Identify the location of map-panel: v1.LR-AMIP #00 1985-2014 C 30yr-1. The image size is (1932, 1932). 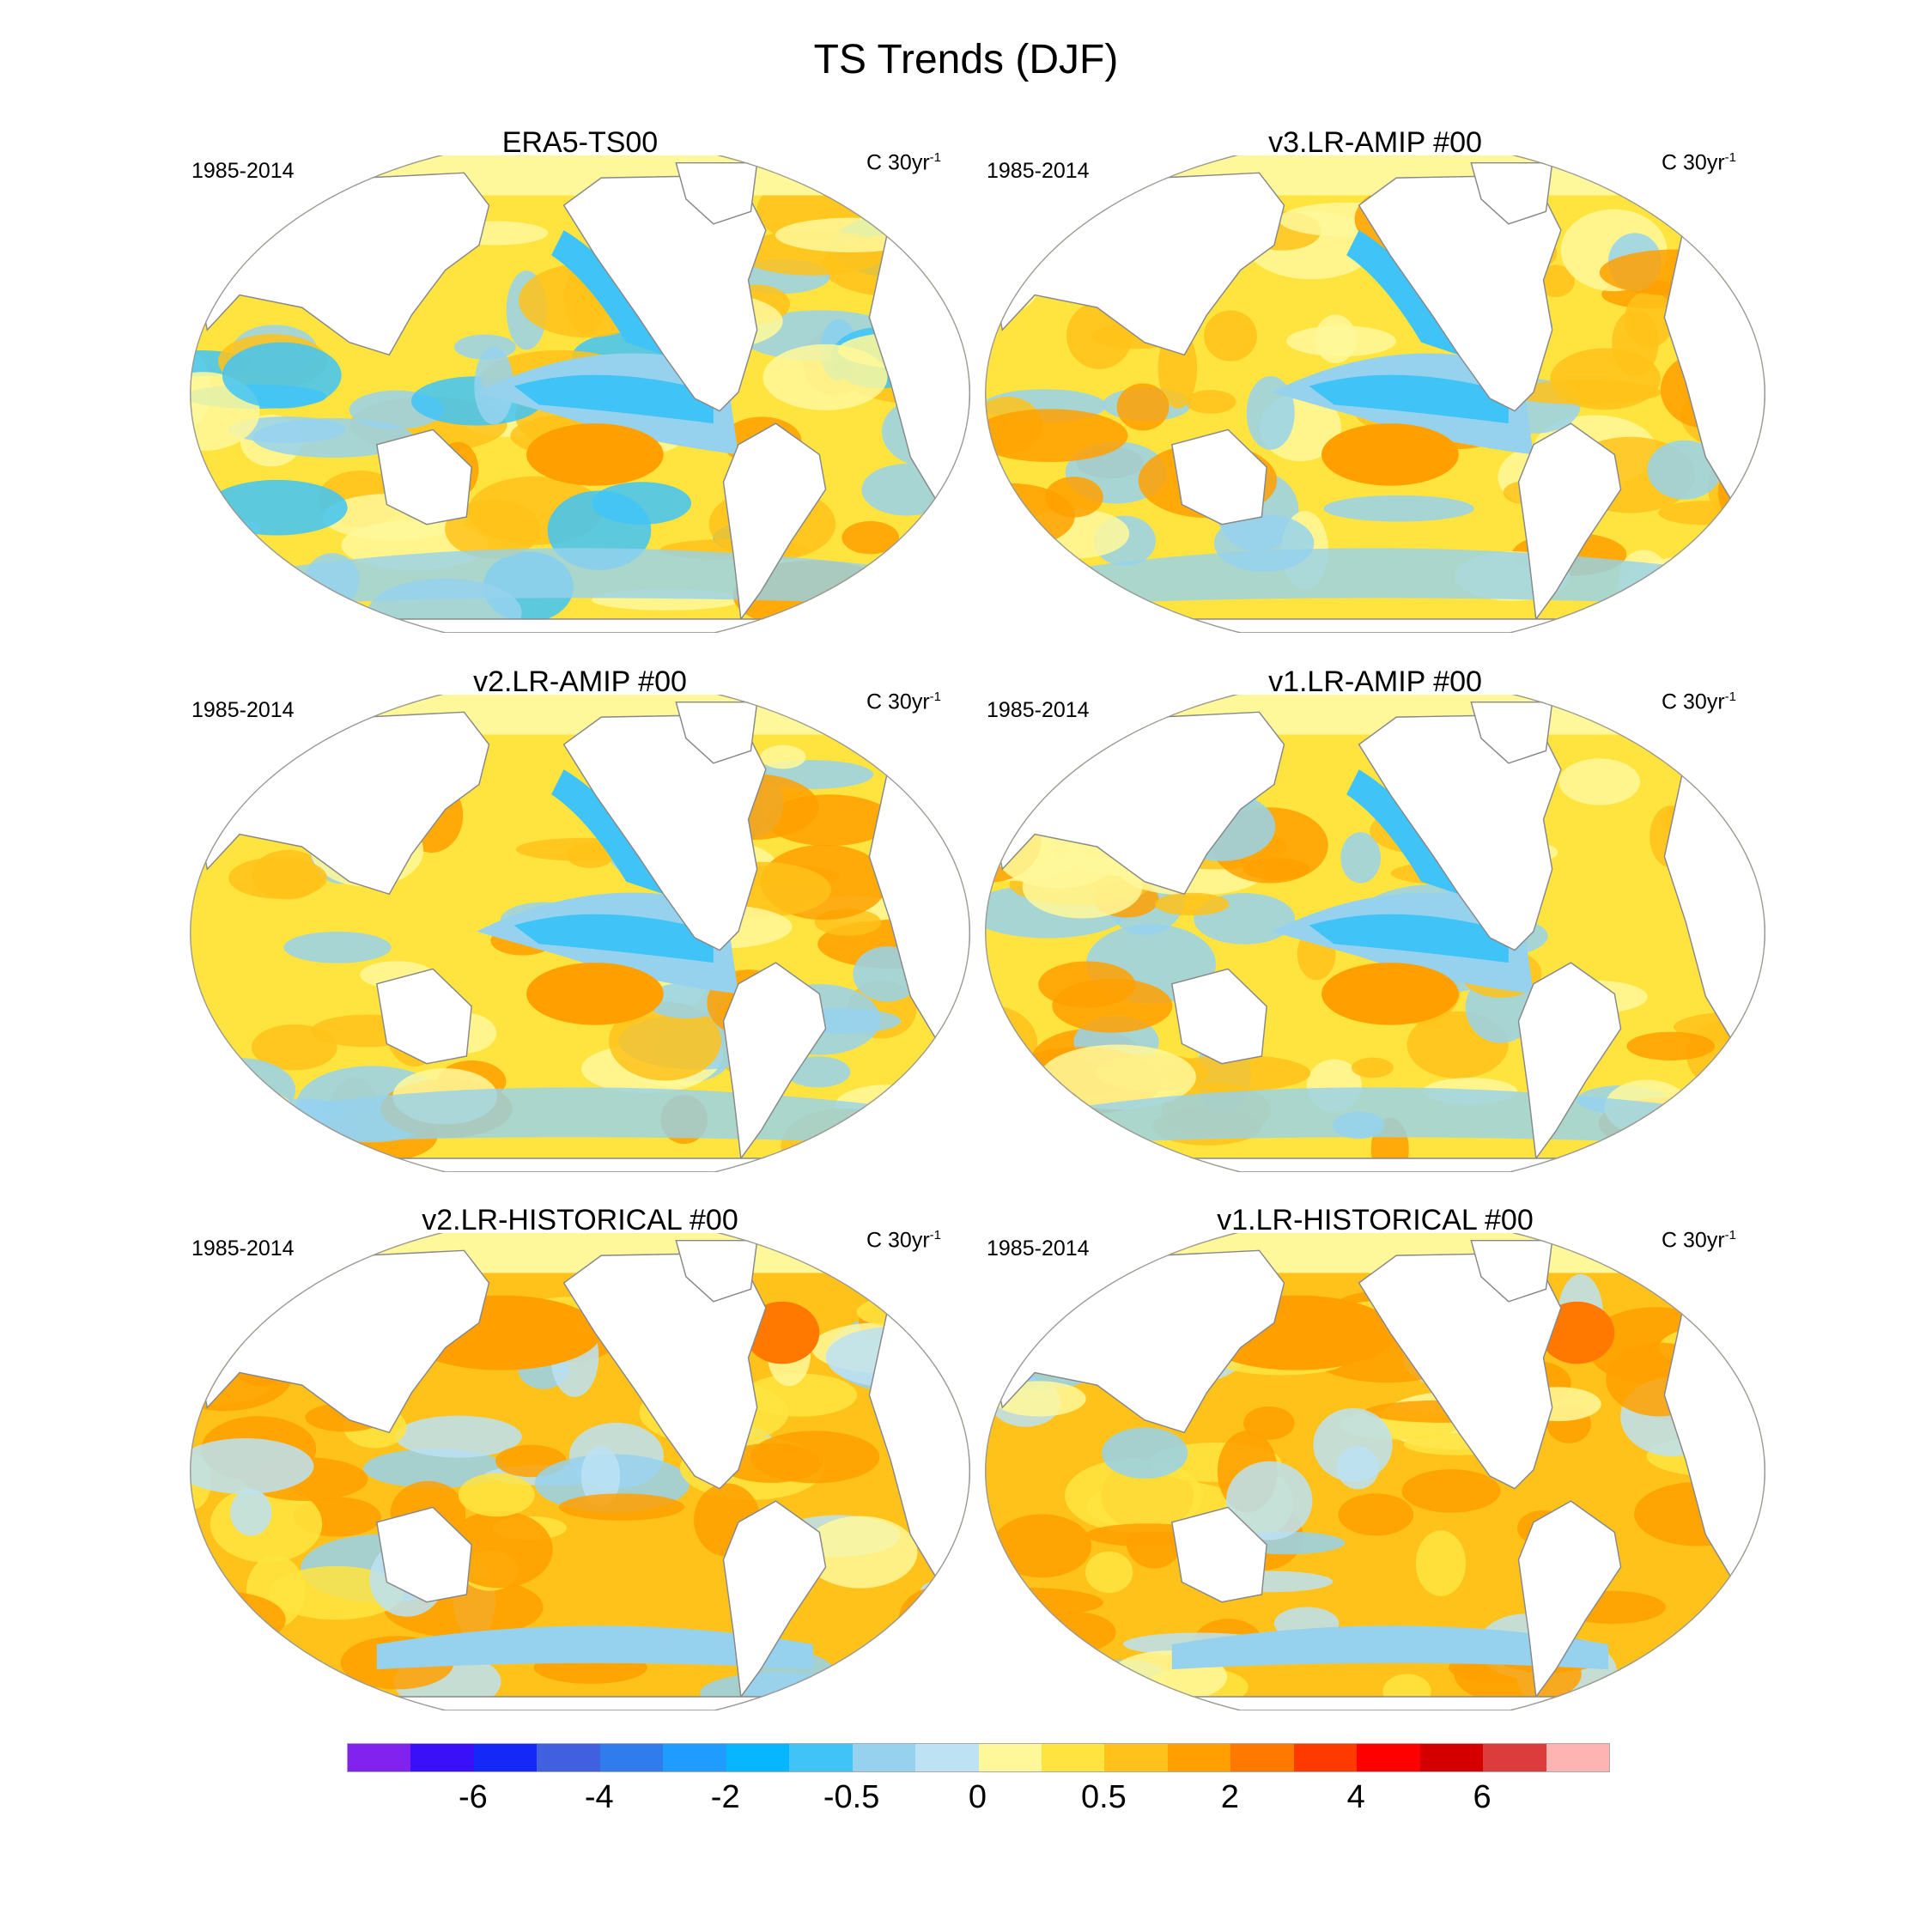
(1375, 946).